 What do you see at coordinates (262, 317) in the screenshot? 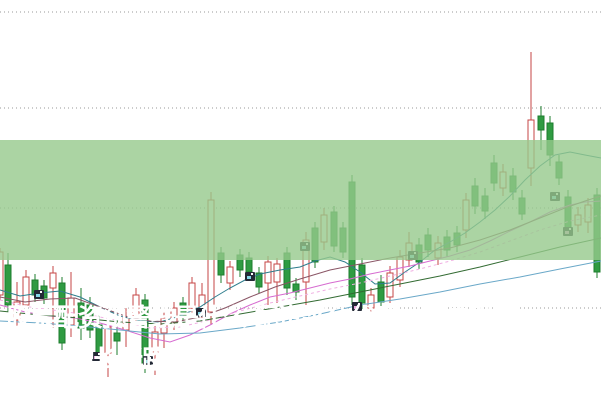
I see `headline-line-1: 股票配资预警线是什么 配资平台代理：开启财富` at bounding box center [262, 317].